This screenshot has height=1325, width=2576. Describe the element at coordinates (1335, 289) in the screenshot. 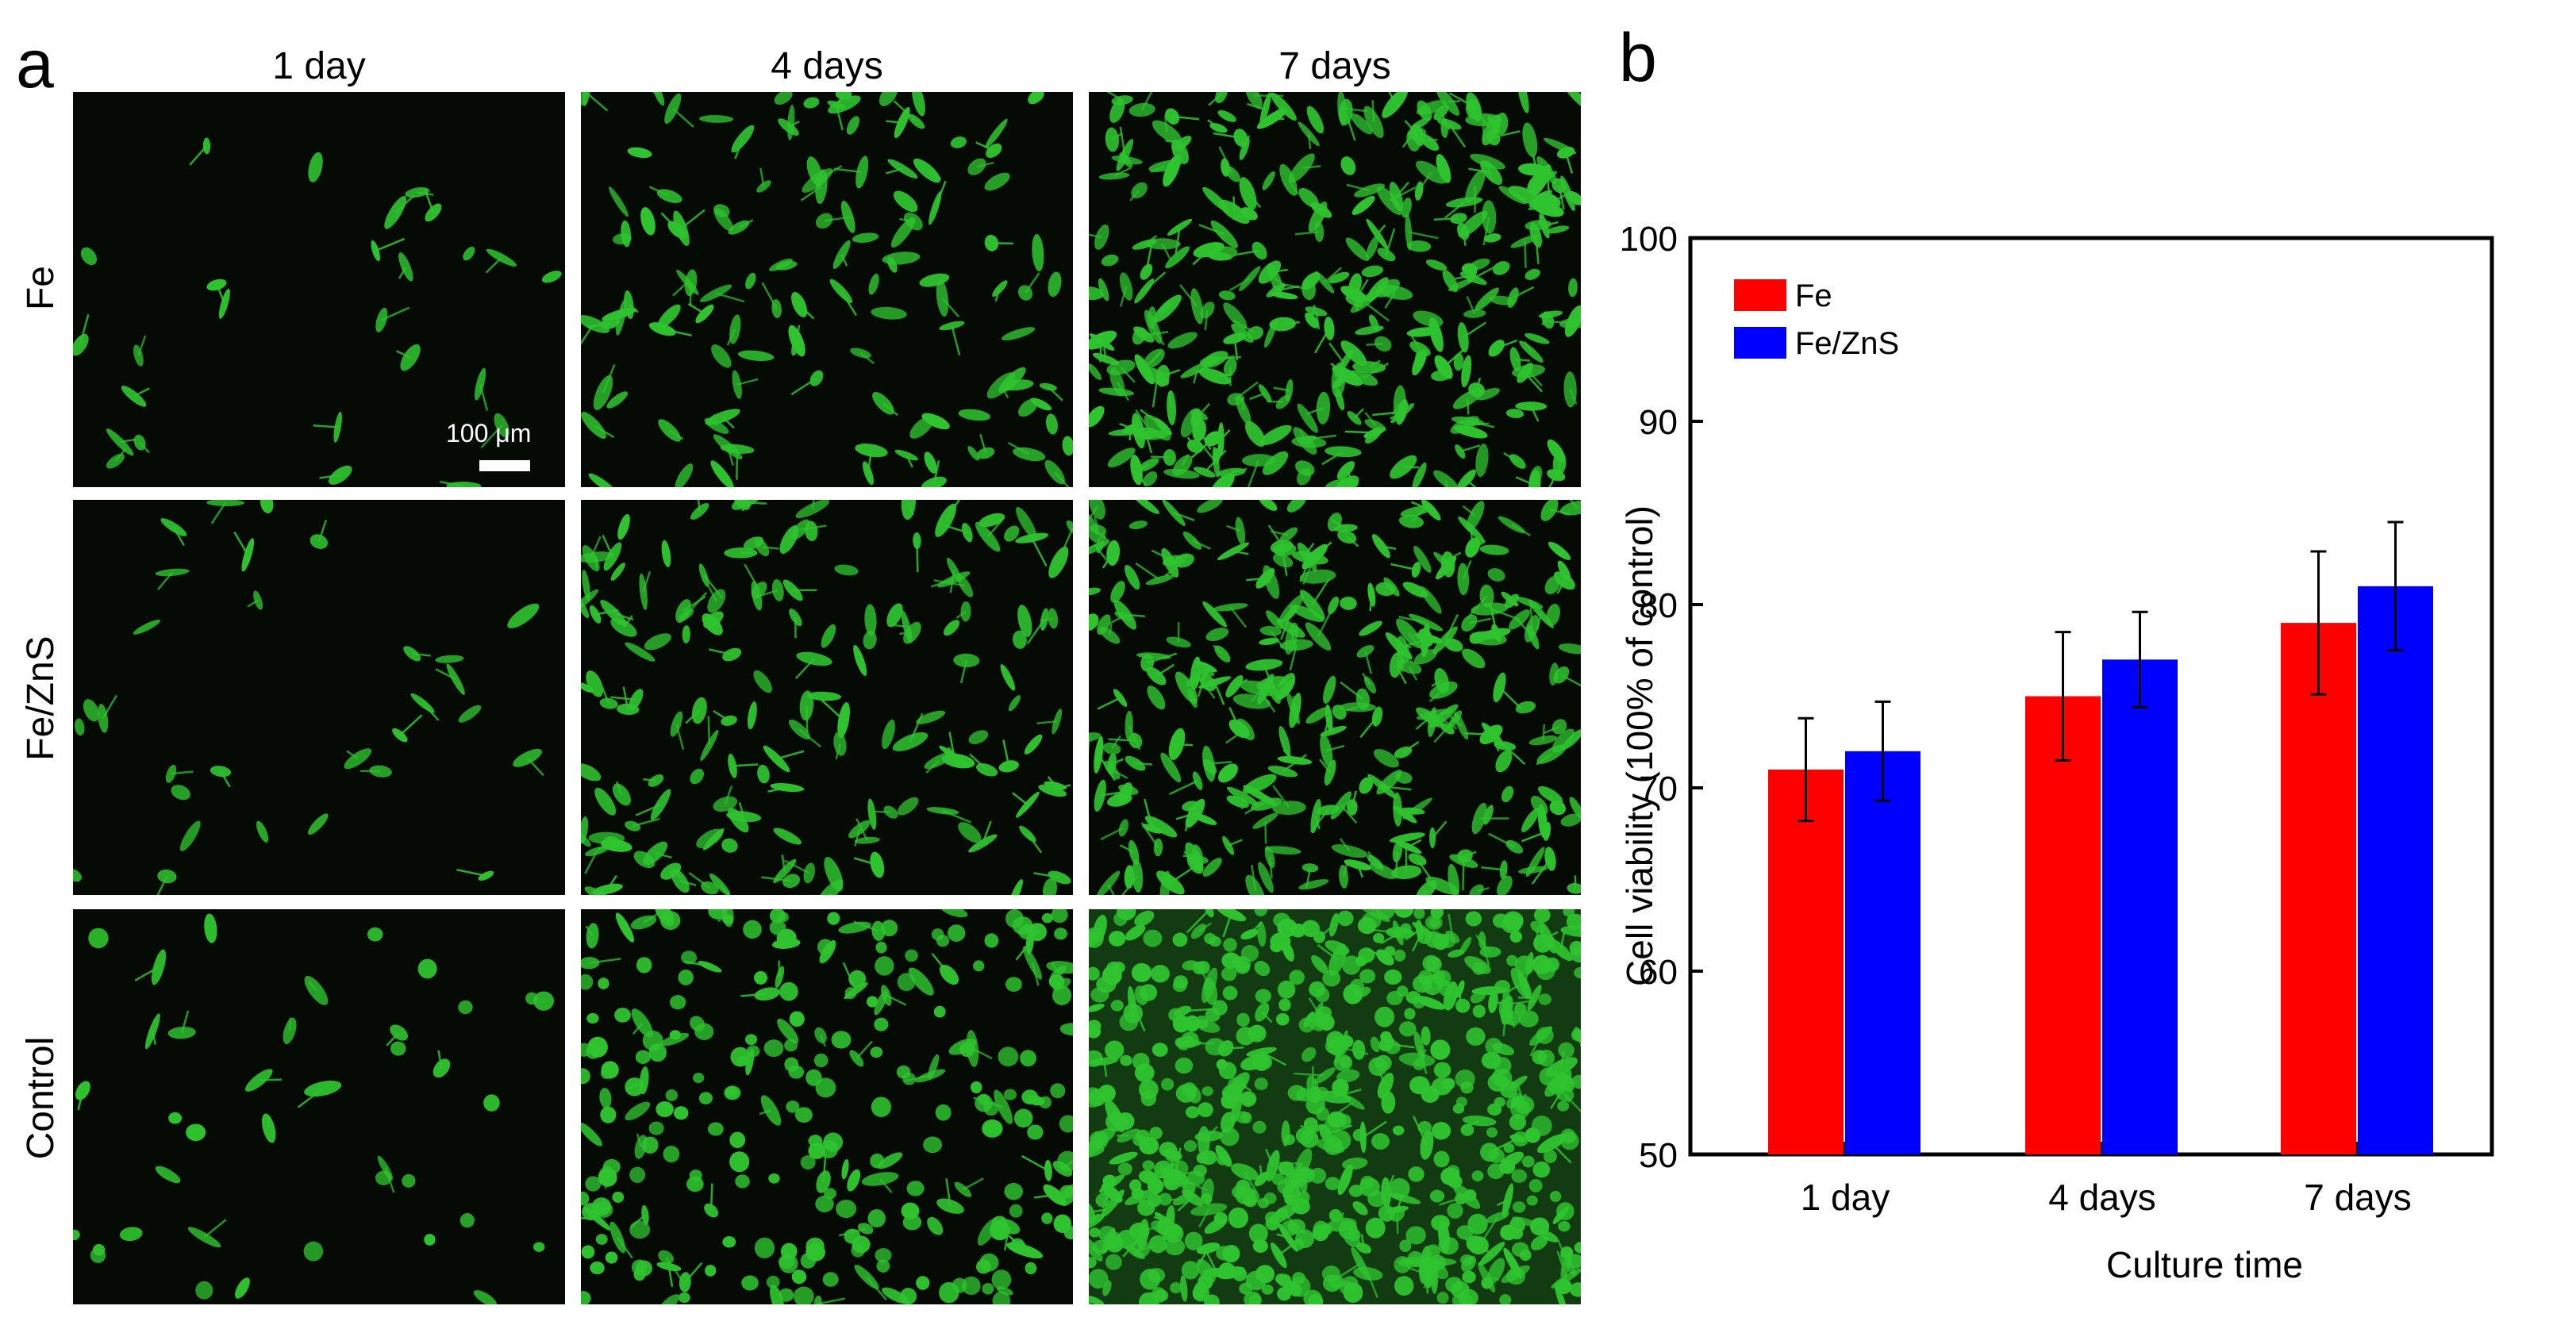

I see `micrograph-fe-7-days` at that location.